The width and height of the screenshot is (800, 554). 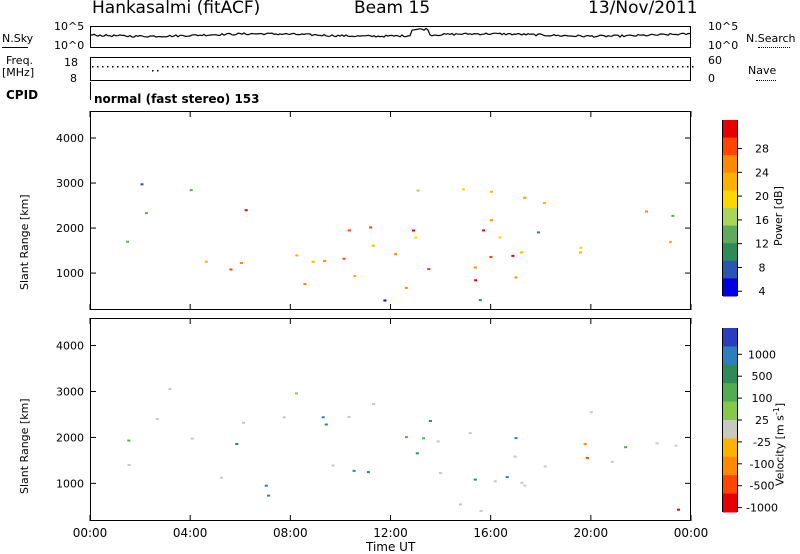 What do you see at coordinates (18, 72) in the screenshot?
I see `freq-unit-label: [MHz]` at bounding box center [18, 72].